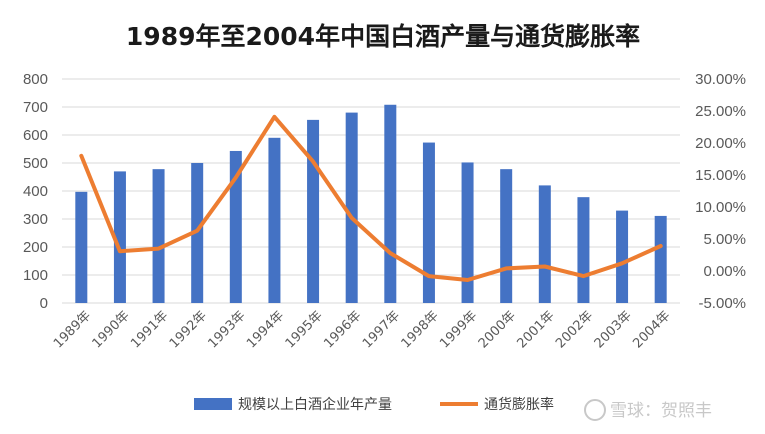  I want to click on legend-swatch-production, so click(213, 404).